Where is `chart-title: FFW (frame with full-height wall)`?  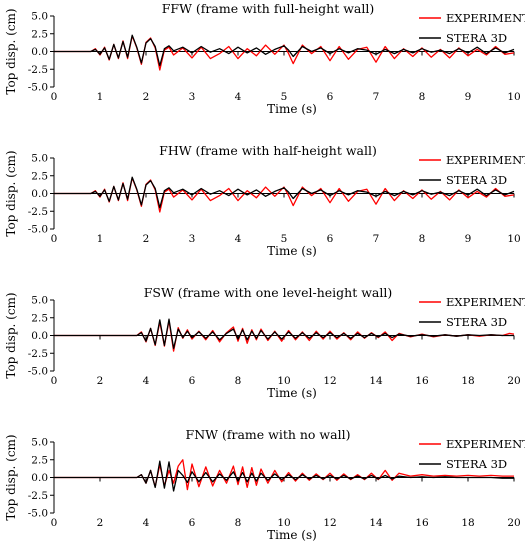 chart-title: FFW (frame with full-height wall) is located at coordinates (268, 8).